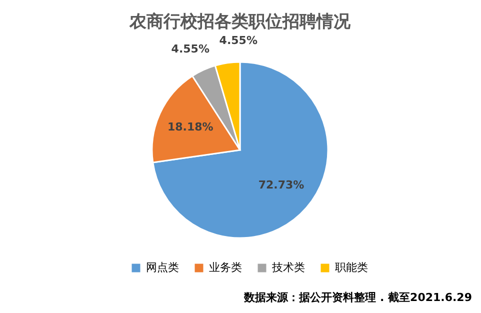  Describe the element at coordinates (351, 267) in the screenshot. I see `legend-label: 职能类` at that location.